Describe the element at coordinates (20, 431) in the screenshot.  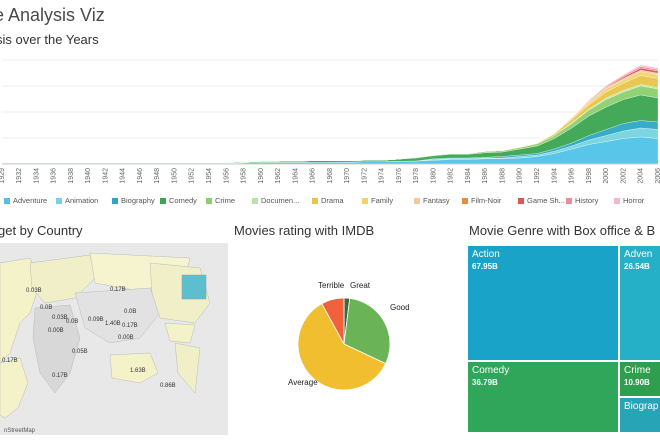
I see `map-attribution: nStreetMap` at that location.